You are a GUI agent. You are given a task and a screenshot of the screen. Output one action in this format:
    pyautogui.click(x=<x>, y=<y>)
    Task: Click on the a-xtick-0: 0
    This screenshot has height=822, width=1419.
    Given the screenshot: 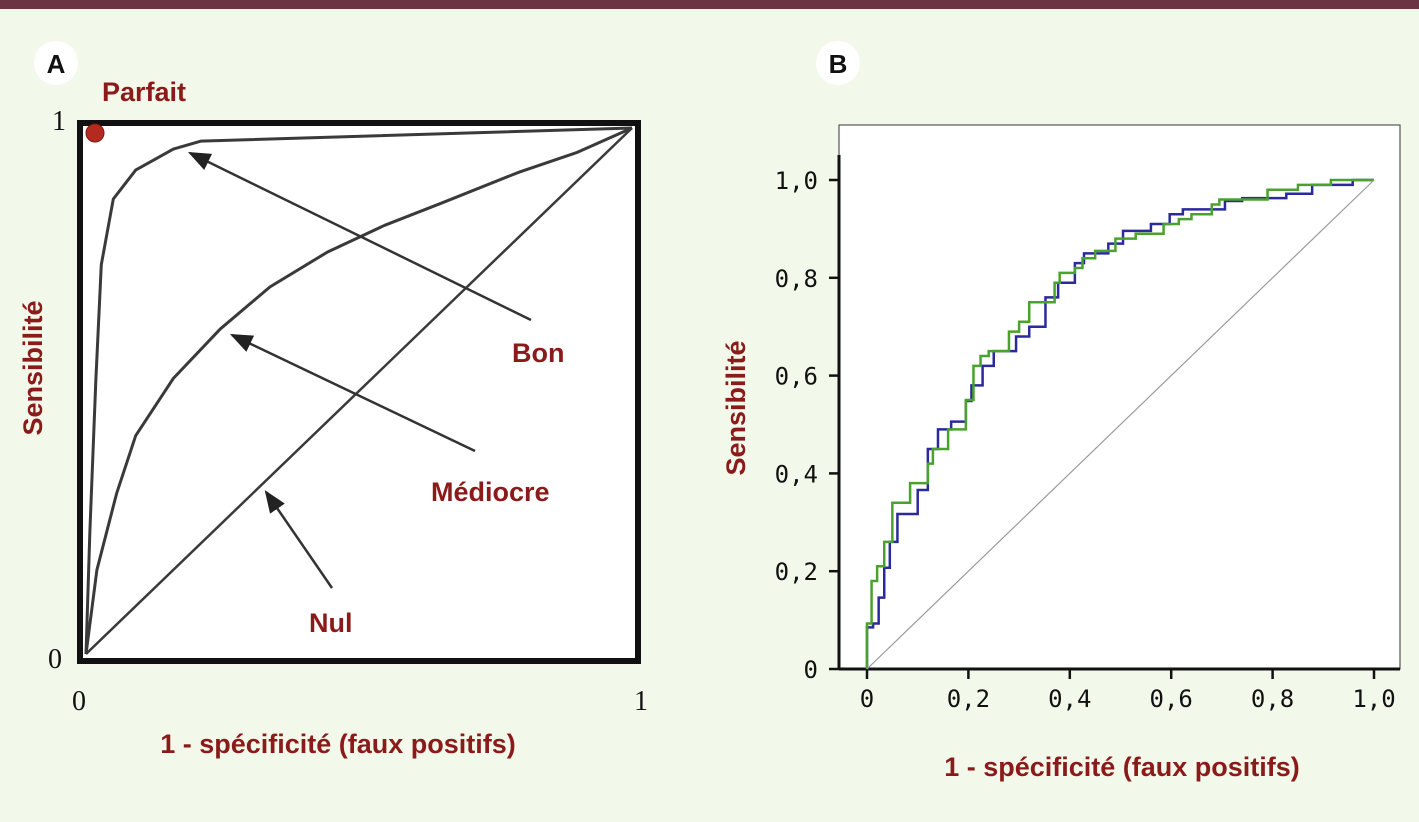 What is the action you would take?
    pyautogui.click(x=79, y=701)
    